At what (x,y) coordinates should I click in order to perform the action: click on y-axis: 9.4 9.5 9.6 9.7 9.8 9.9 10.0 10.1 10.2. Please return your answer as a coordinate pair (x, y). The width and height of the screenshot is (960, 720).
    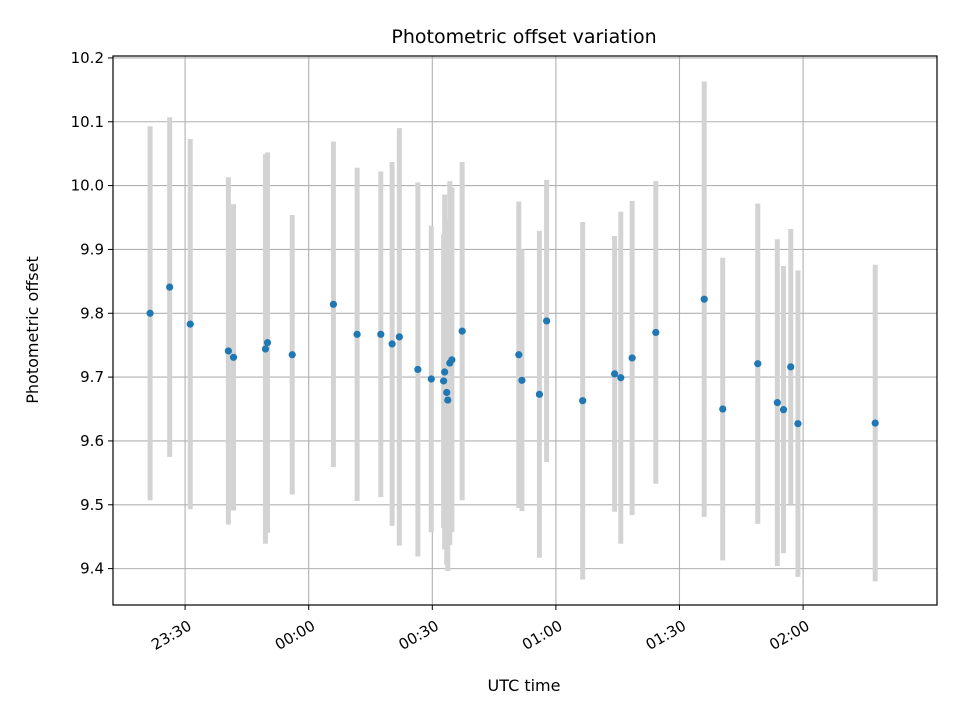
    Looking at the image, I should click on (92, 313).